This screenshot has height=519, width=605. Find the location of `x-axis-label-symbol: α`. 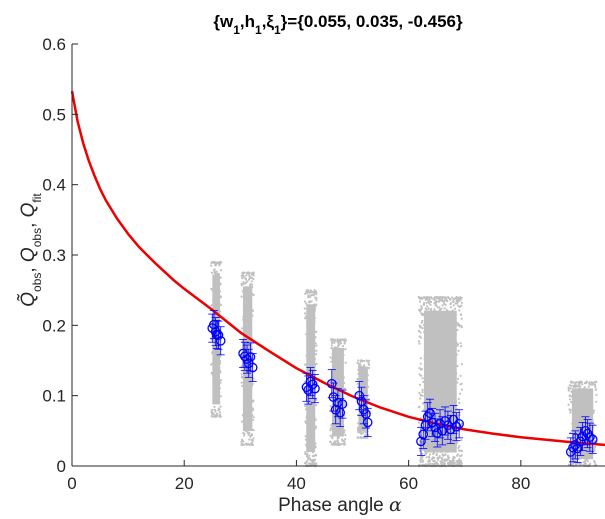

x-axis-label-symbol: α is located at coordinates (395, 505).